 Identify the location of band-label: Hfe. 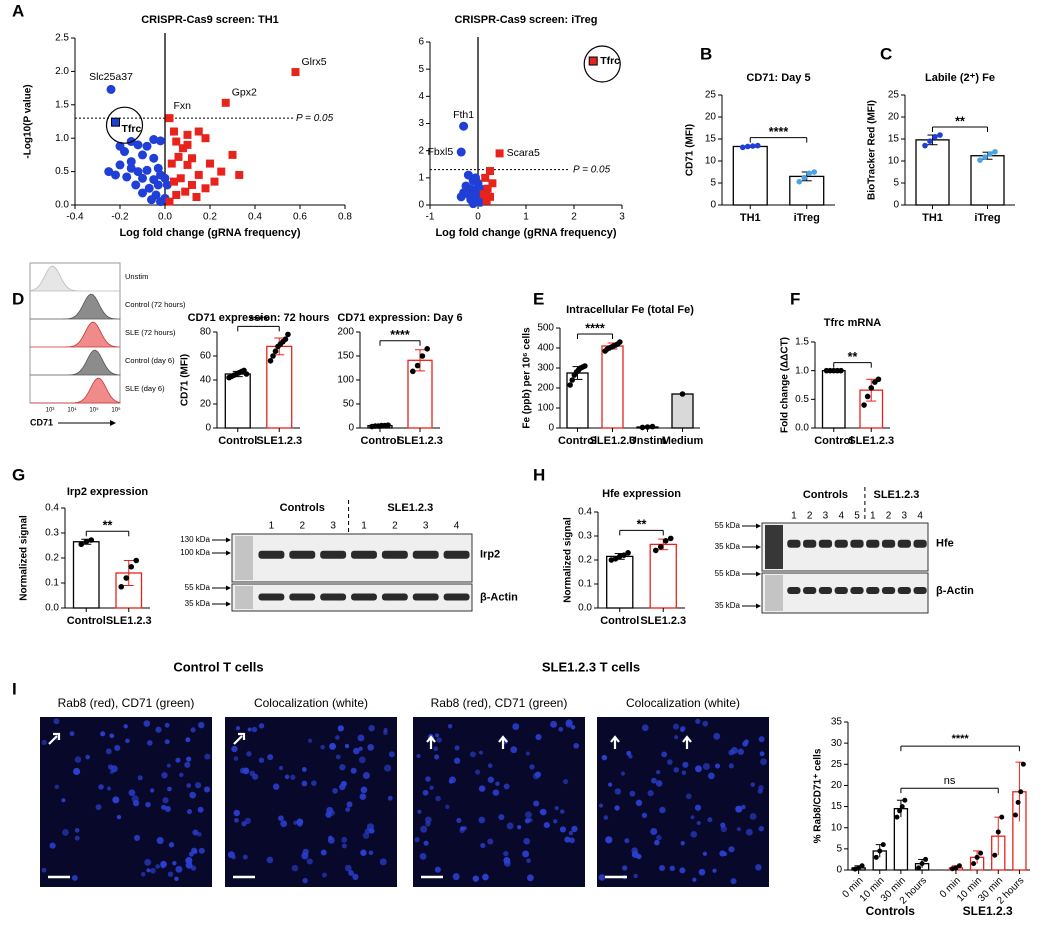
(945, 544).